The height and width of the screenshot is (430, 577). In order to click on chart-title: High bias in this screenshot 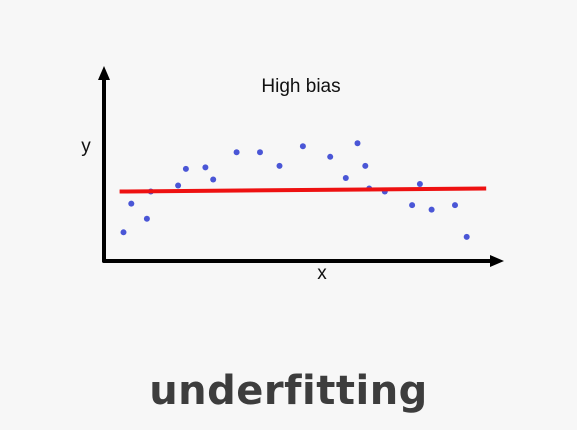, I will do `click(300, 86)`.